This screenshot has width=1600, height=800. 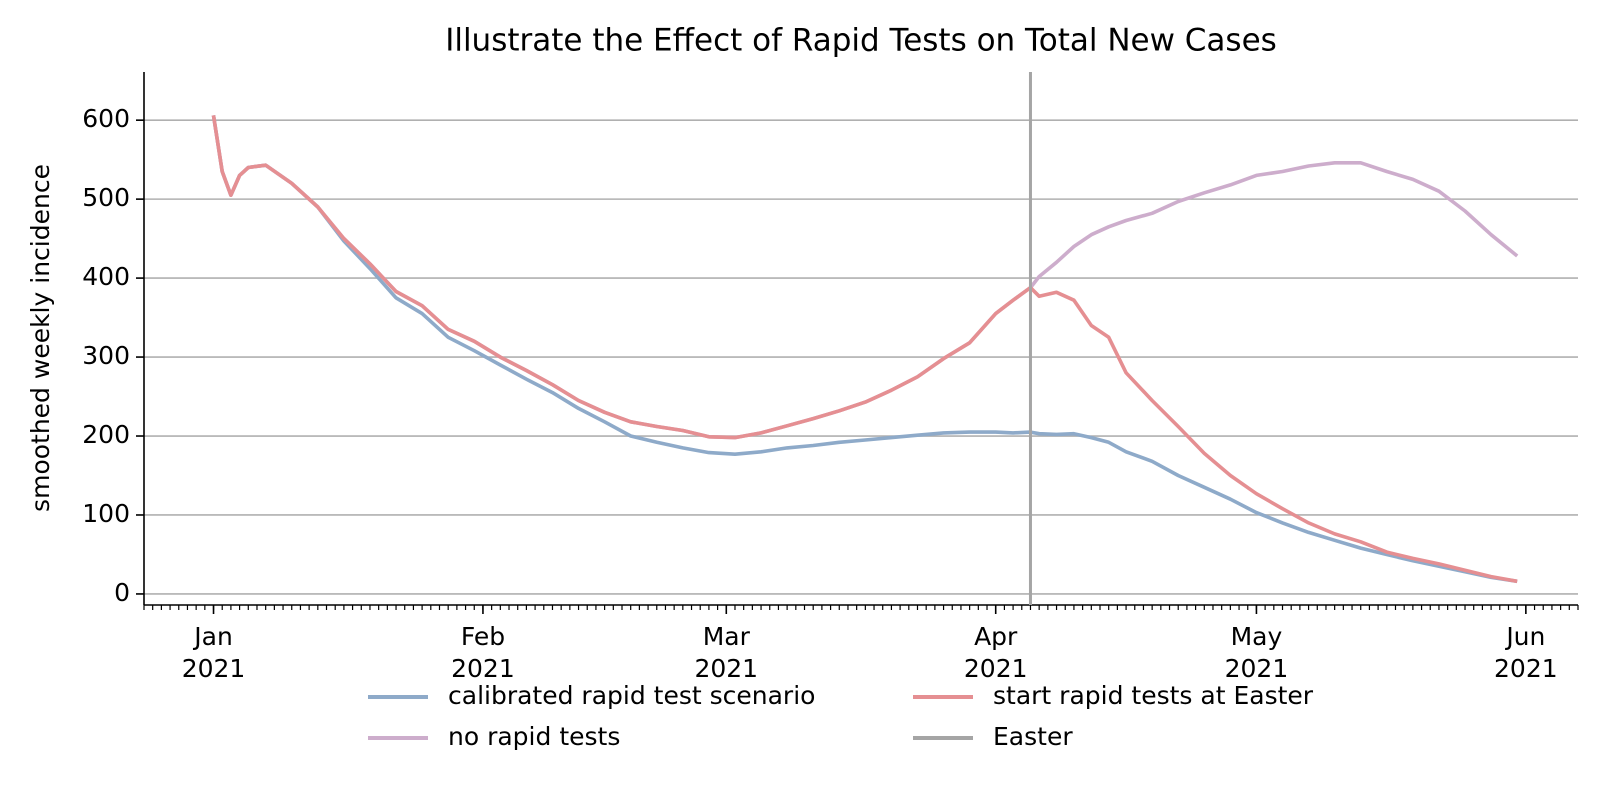 I want to click on x-tick-label: Apr 2021, so click(x=996, y=652).